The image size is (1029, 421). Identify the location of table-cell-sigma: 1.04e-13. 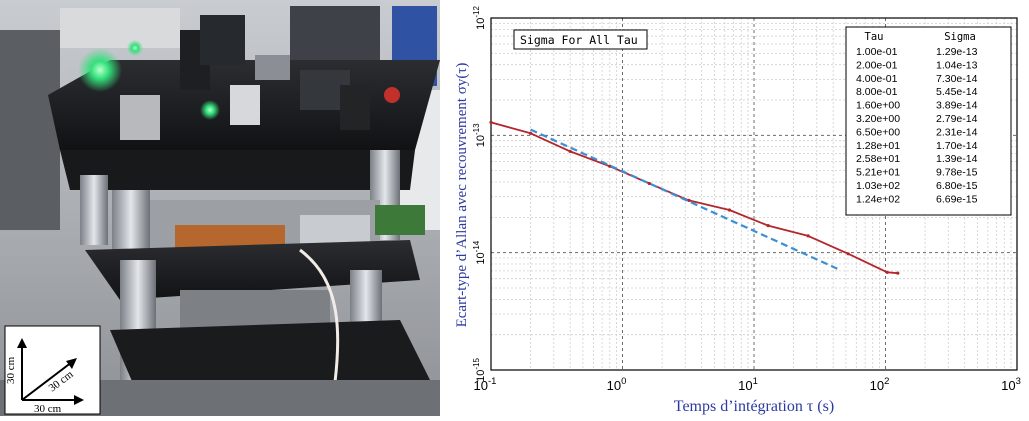
(957, 65).